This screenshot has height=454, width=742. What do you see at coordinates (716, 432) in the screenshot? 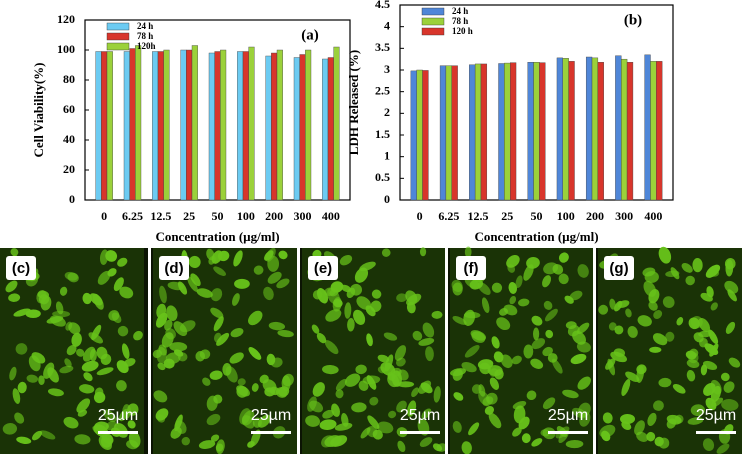
I see `scale-bar` at bounding box center [716, 432].